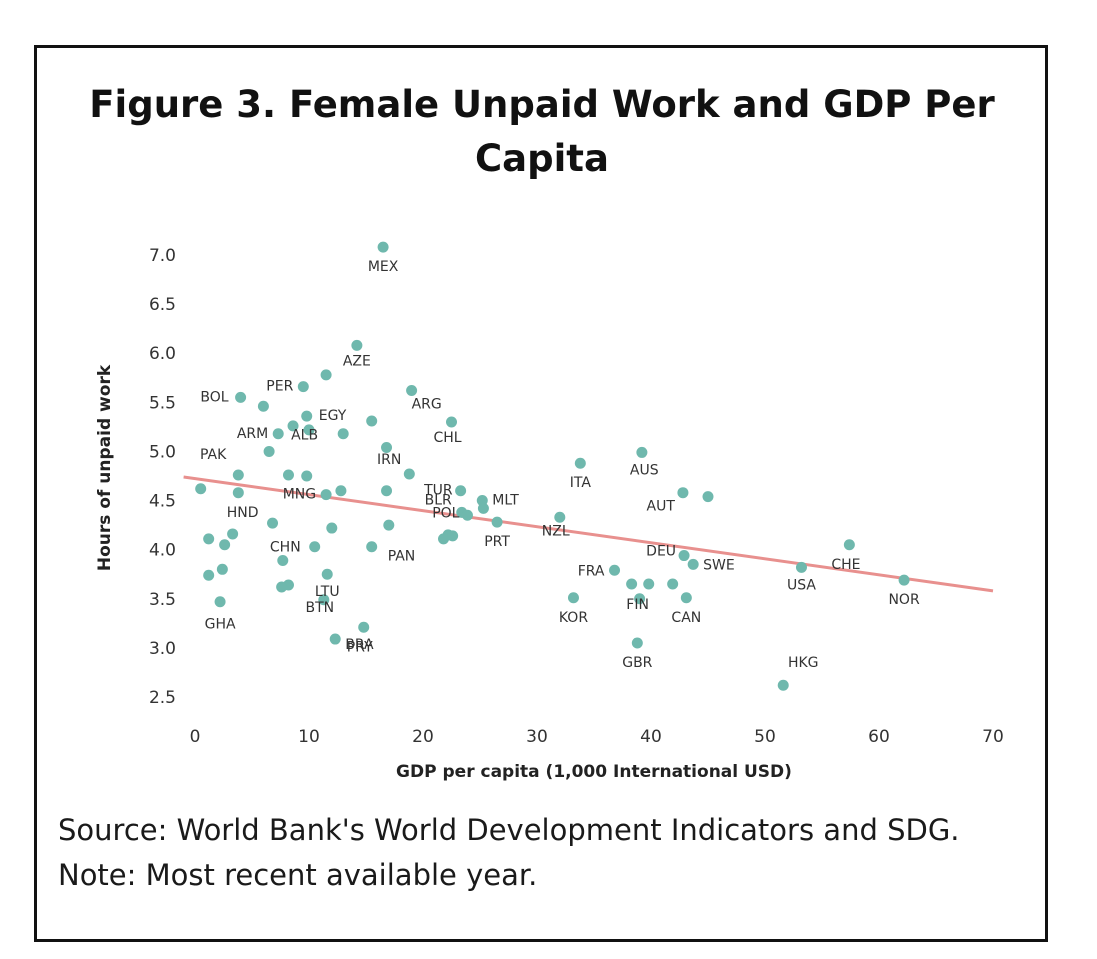  What do you see at coordinates (298, 875) in the screenshot?
I see `note-text: Note: Most recent available year.` at bounding box center [298, 875].